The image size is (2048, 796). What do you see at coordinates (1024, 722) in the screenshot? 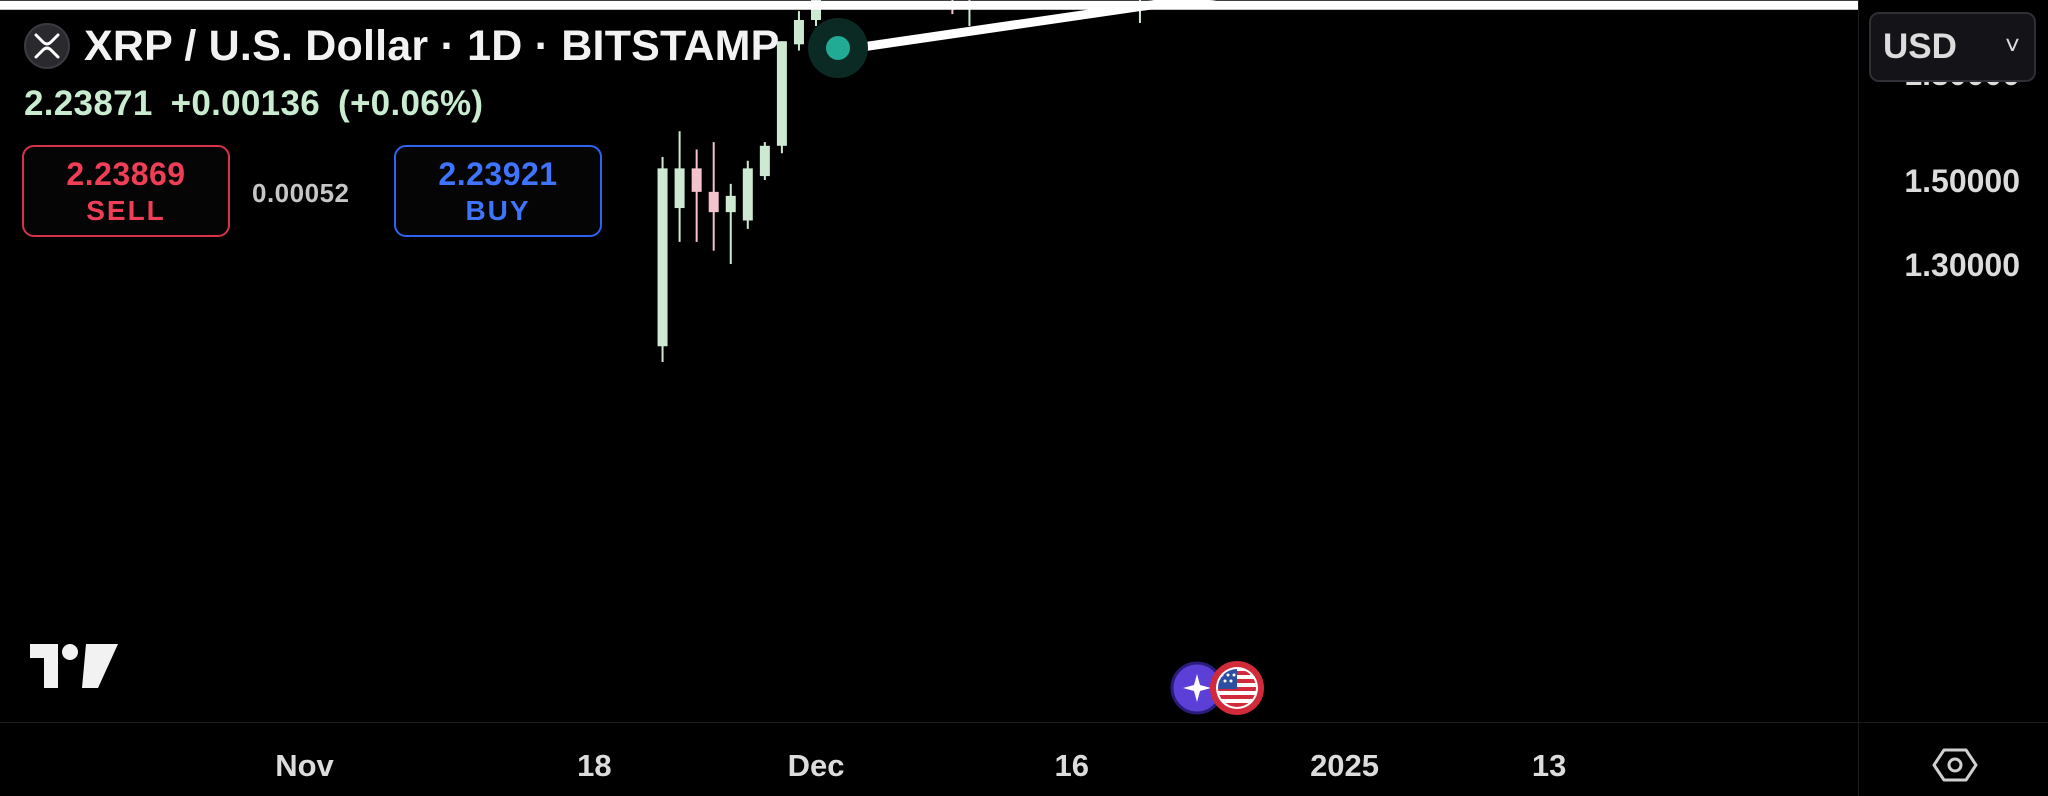
I see `time-axis-separator` at bounding box center [1024, 722].